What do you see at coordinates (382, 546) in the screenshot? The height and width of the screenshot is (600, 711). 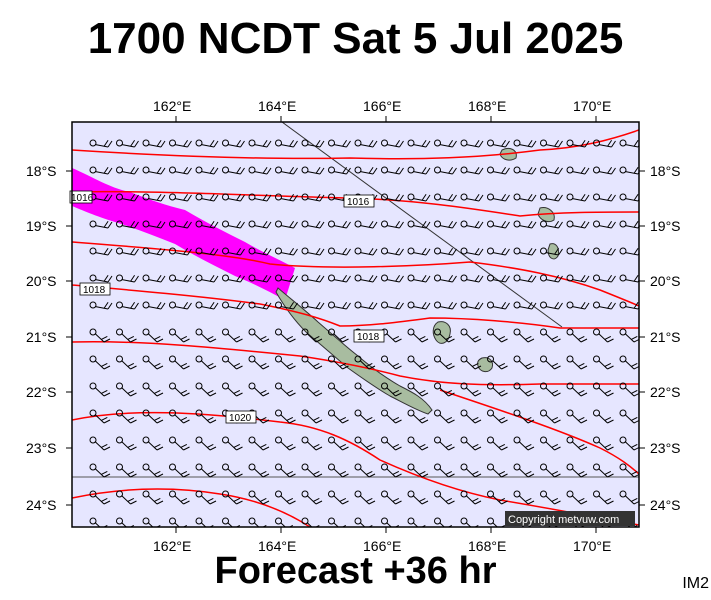 I see `lon-label-bottom: 166°E` at bounding box center [382, 546].